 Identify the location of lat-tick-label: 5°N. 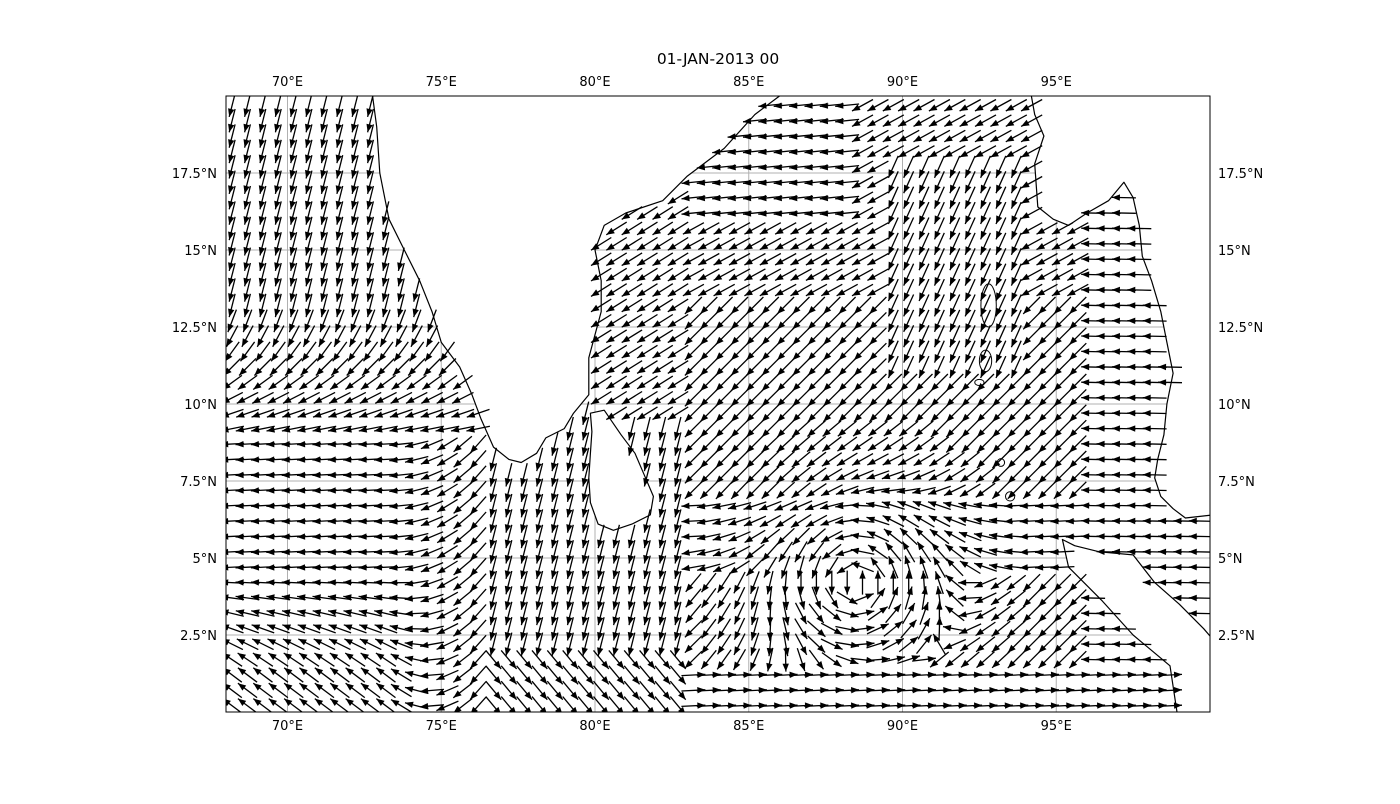
(1230, 559).